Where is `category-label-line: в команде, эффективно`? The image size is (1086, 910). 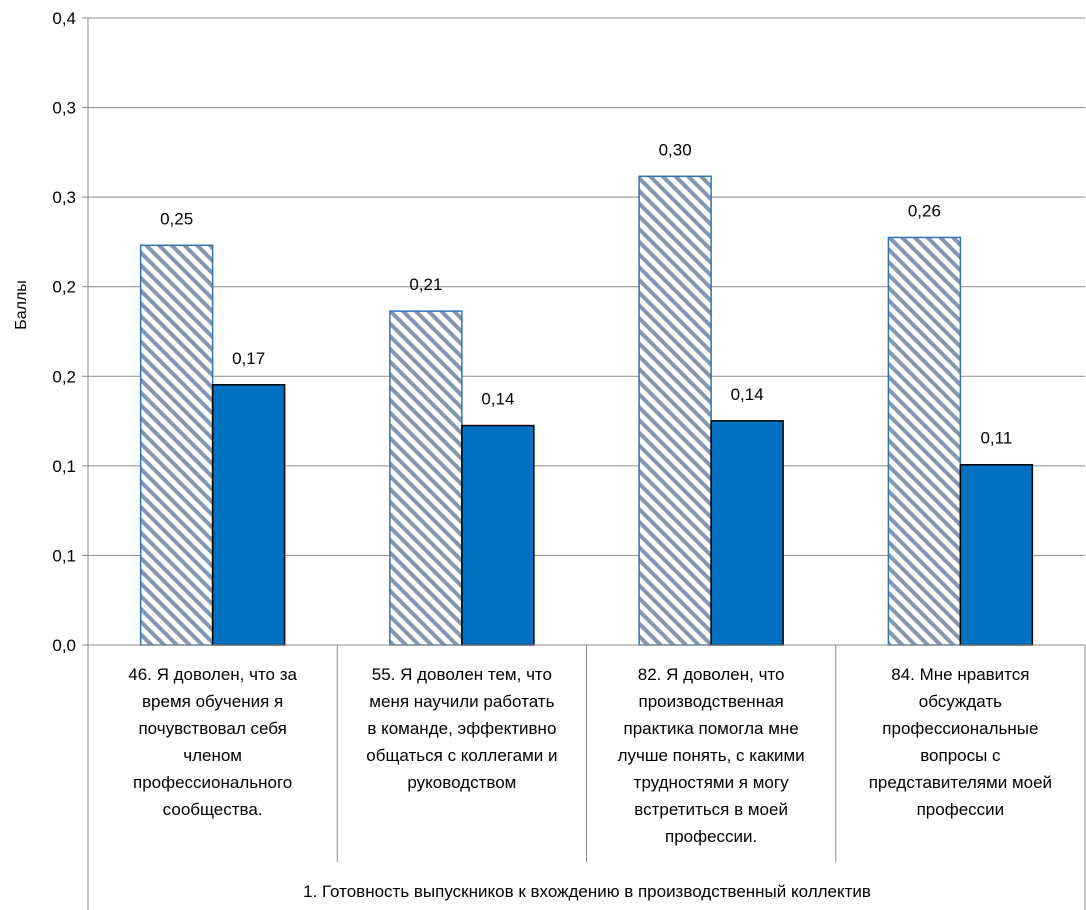
category-label-line: в команде, эффективно is located at coordinates (461, 728).